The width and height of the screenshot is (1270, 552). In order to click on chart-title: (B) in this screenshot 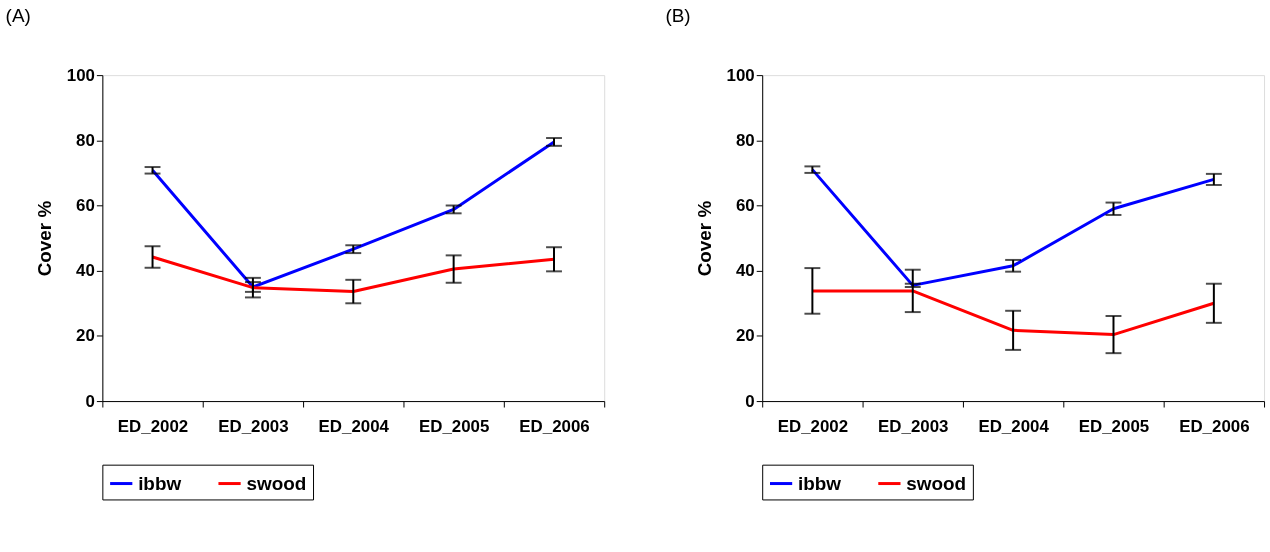, I will do `click(678, 16)`.